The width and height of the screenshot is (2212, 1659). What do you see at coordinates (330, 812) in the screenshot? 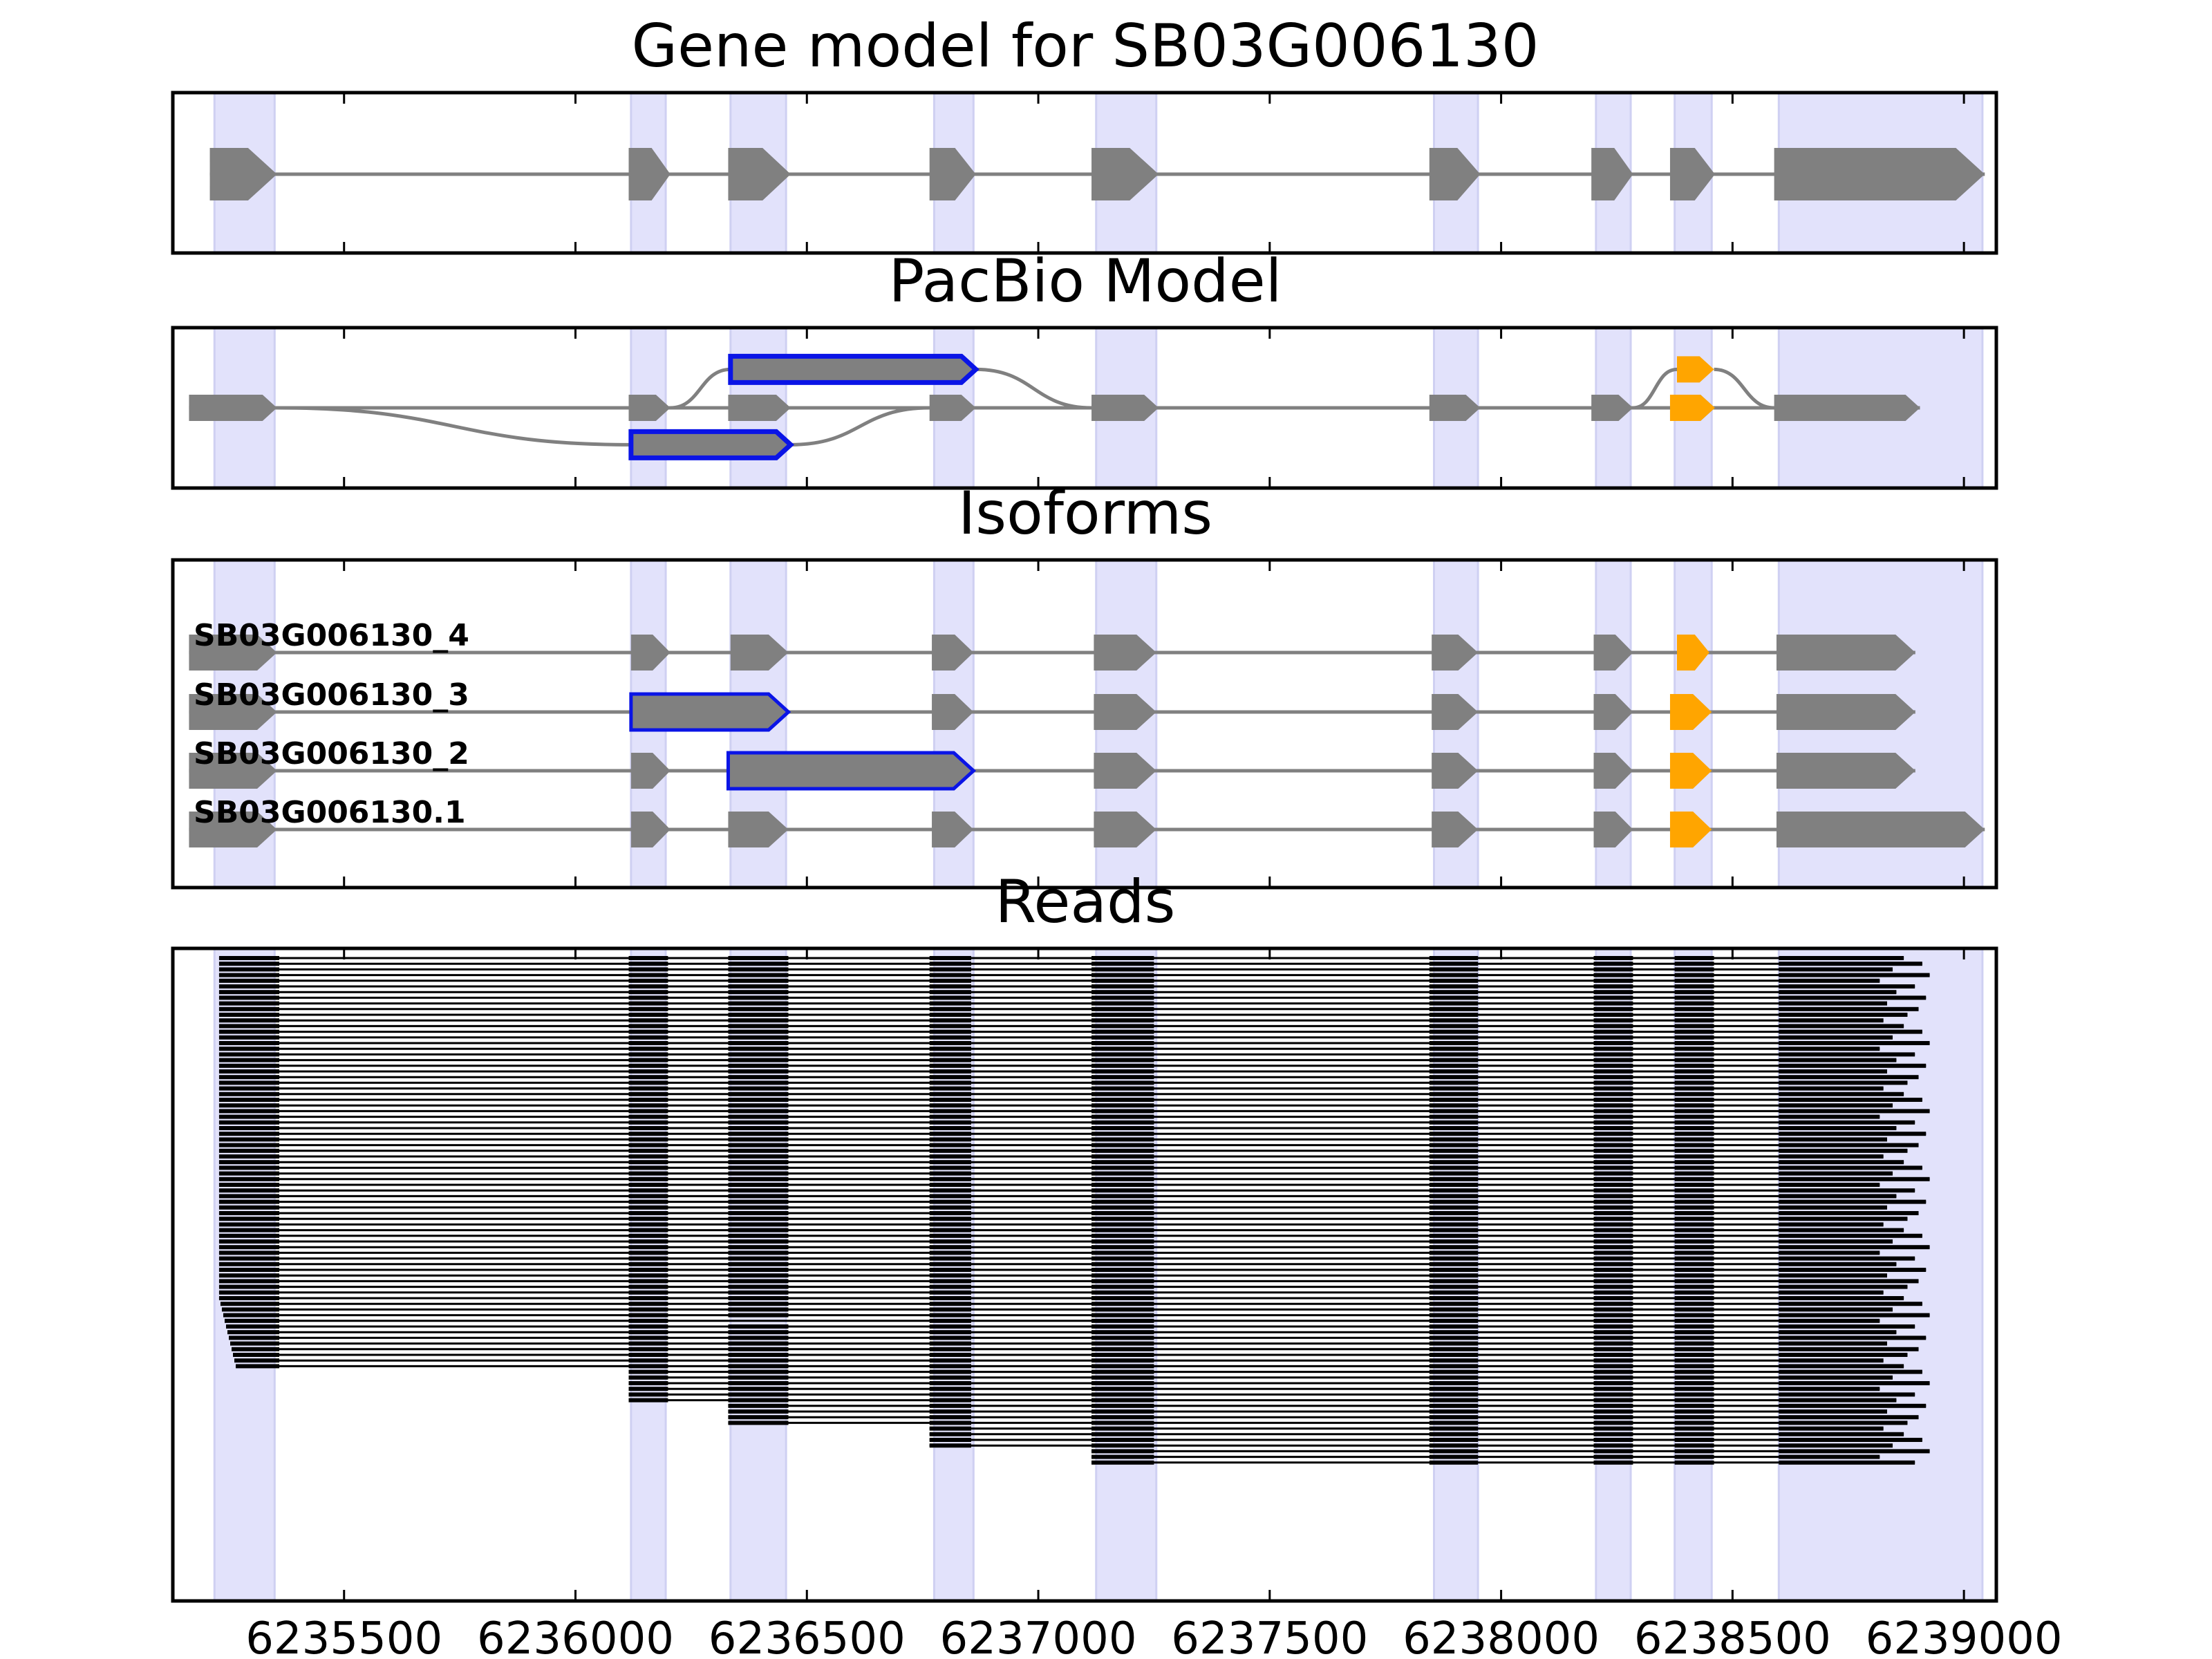
I see `isoform-label: SB03G006130.1` at bounding box center [330, 812].